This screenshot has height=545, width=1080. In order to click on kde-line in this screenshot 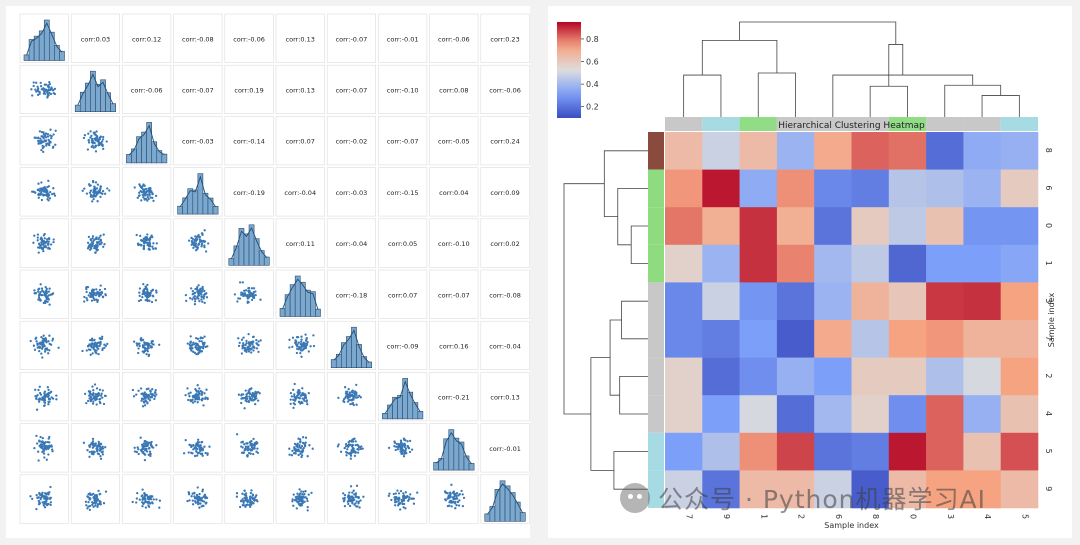, I will do `click(197, 191)`.